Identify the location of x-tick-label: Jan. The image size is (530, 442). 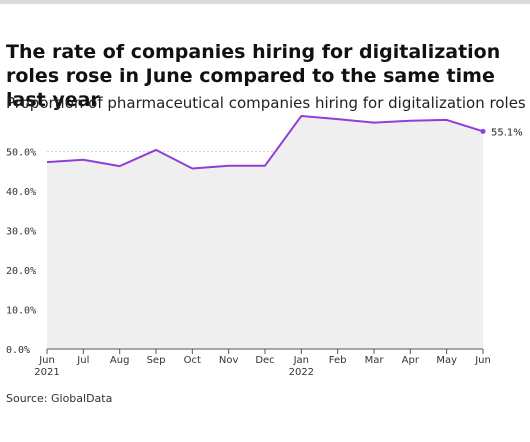
(301, 360).